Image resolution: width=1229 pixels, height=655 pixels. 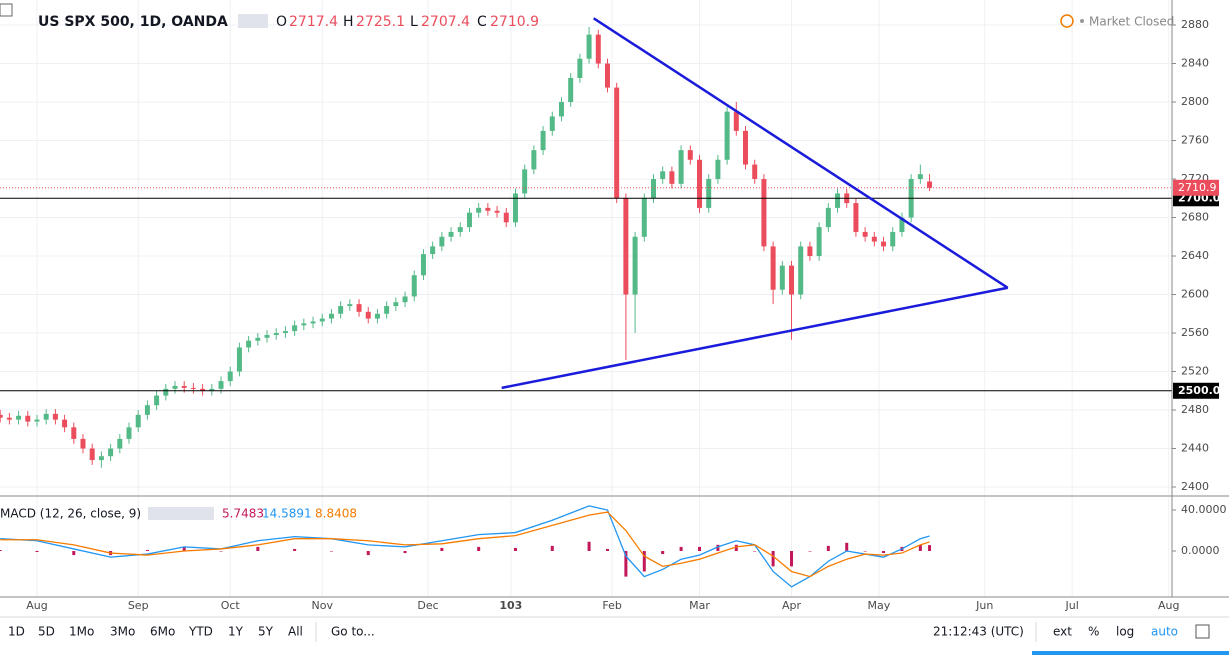 What do you see at coordinates (253, 21) in the screenshot?
I see `format-icons` at bounding box center [253, 21].